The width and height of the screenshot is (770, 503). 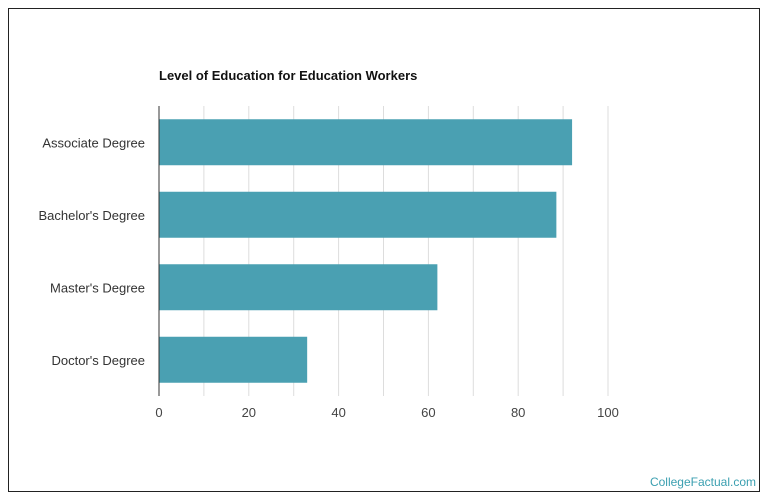 I want to click on category-label: Associate Degree, so click(x=93, y=142).